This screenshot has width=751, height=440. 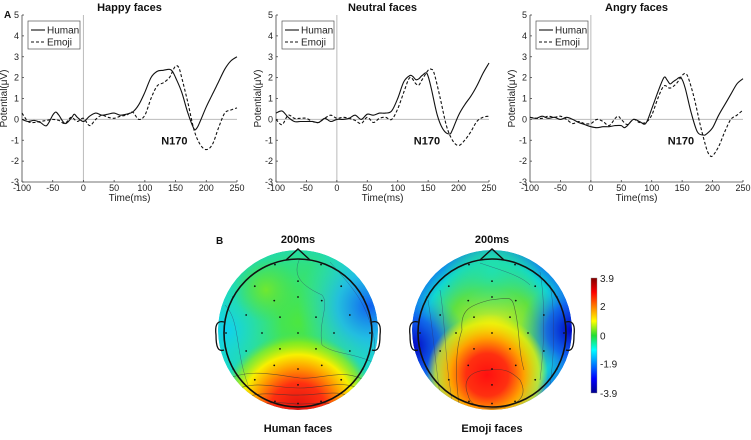 What do you see at coordinates (414, 336) in the screenshot?
I see `left-ear-icon-emoji` at bounding box center [414, 336].